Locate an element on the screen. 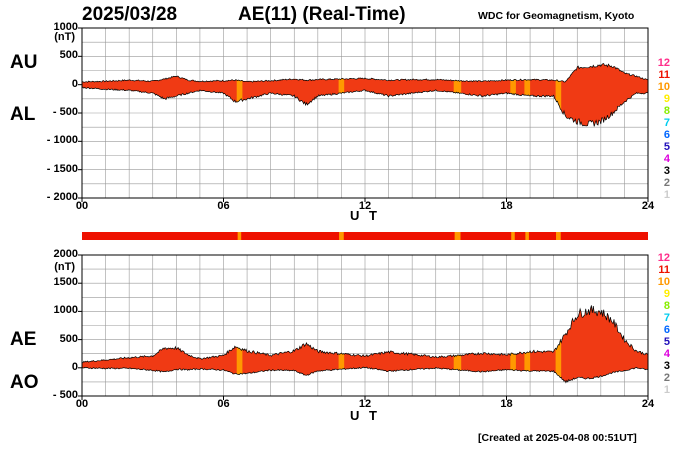 The image size is (700, 450). bottom-ytick-label: 500 is located at coordinates (68, 338).